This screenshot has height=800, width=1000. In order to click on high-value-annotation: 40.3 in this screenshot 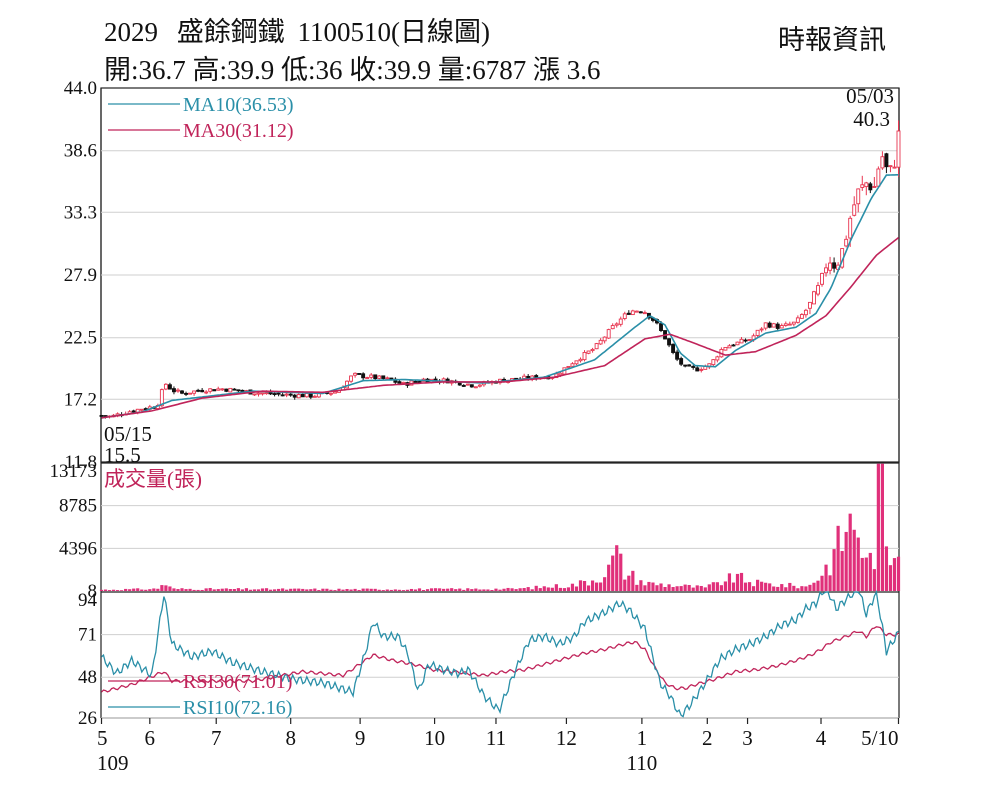, I will do `click(871, 119)`.